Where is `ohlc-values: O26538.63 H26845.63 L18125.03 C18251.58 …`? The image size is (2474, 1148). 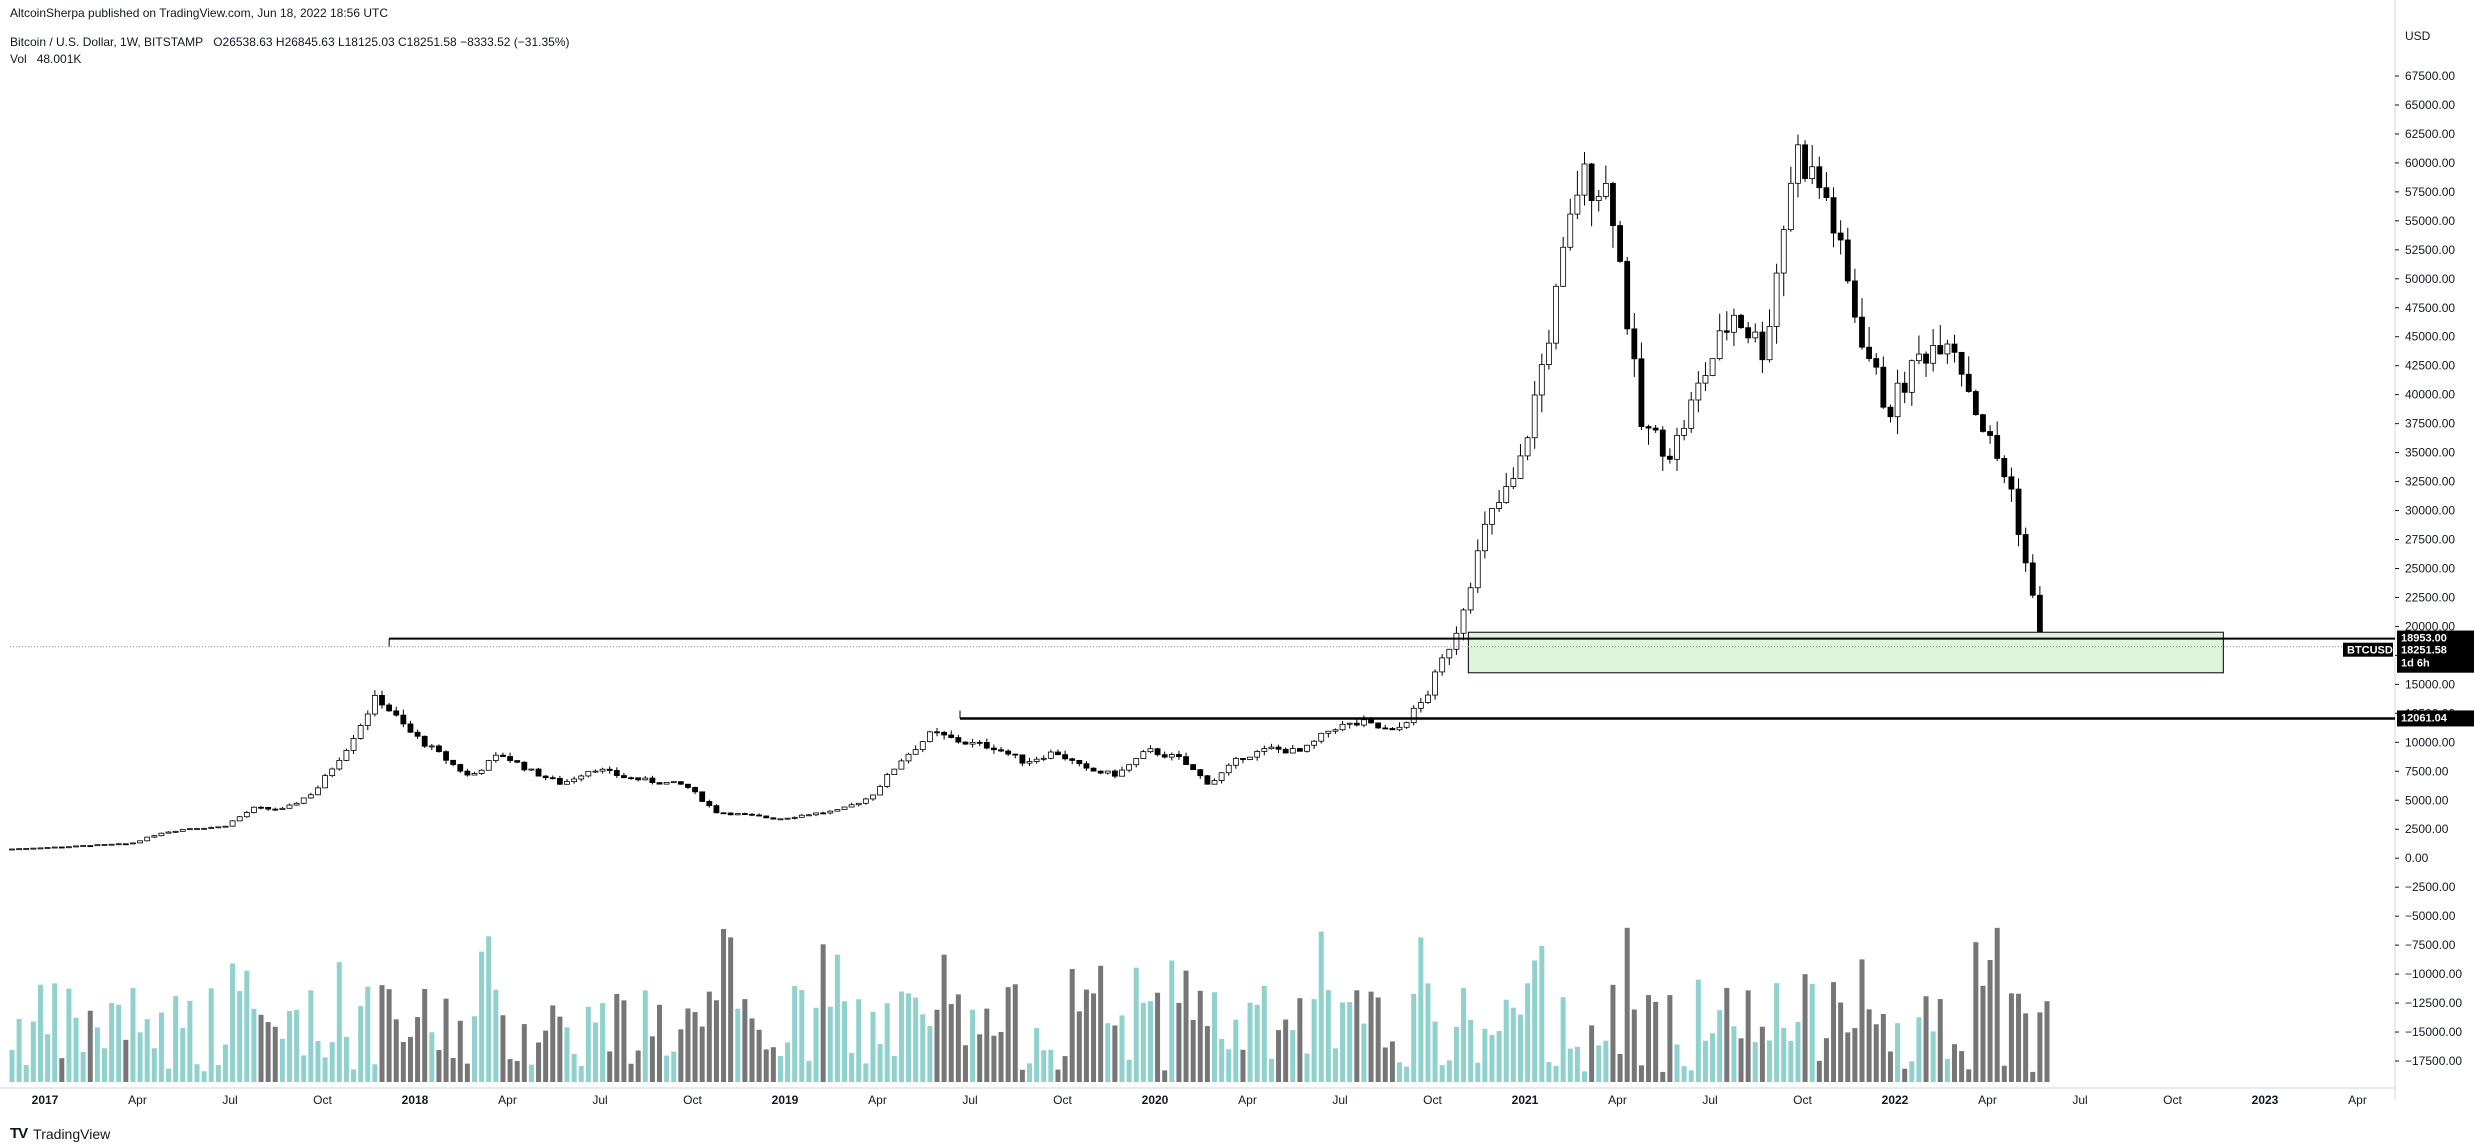 ohlc-values: O26538.63 H26845.63 L18125.03 C18251.58 … is located at coordinates (391, 42).